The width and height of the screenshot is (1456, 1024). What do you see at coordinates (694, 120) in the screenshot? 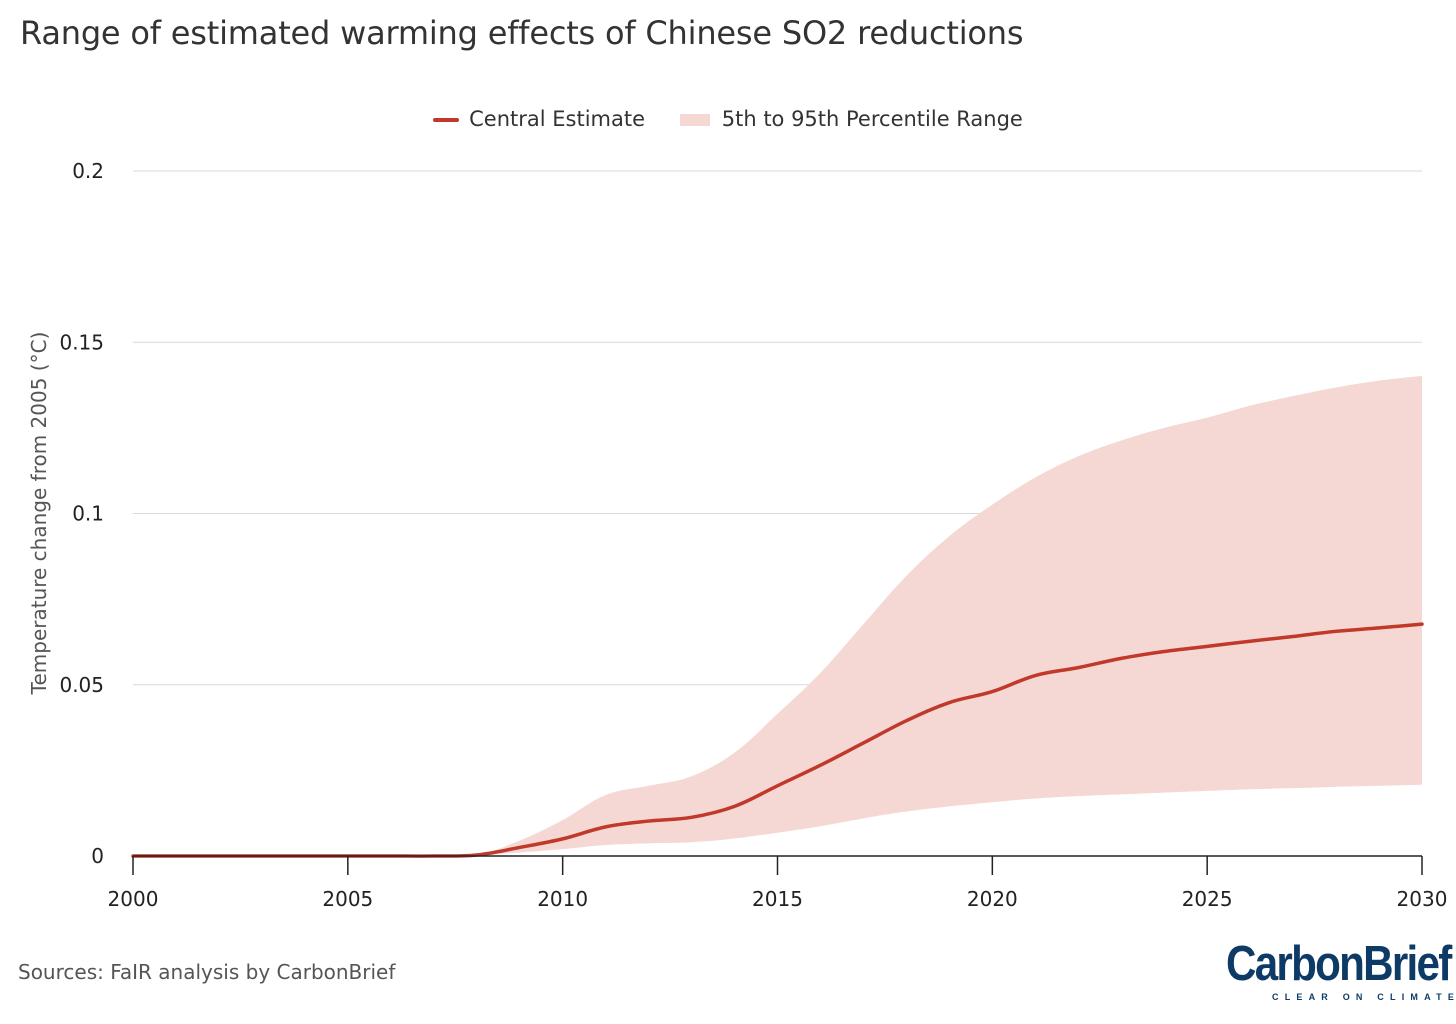
I see `legend-band-swatch` at bounding box center [694, 120].